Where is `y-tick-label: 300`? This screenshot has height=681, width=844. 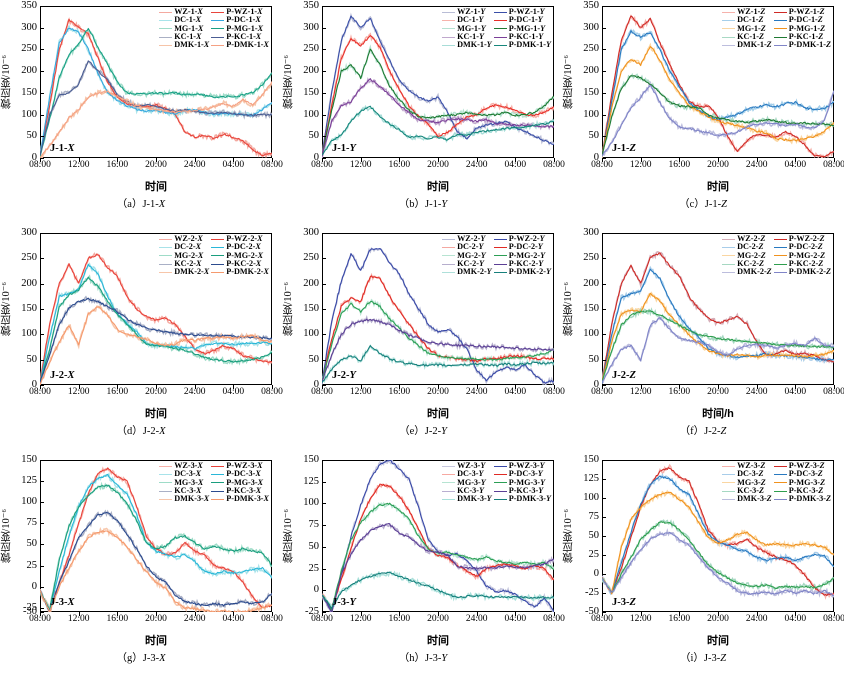
y-tick-label: 300 is located at coordinates (29, 27).